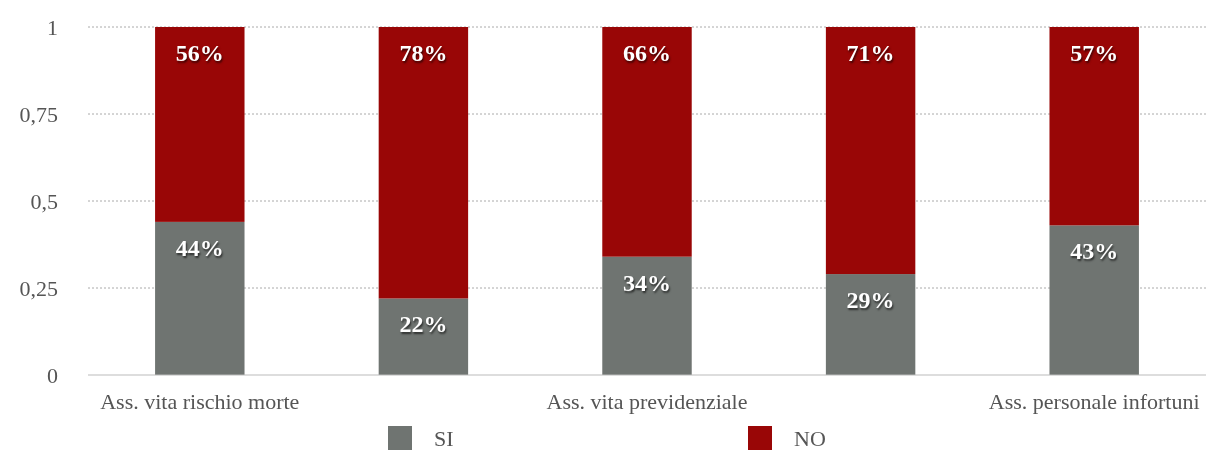 This screenshot has width=1216, height=462. What do you see at coordinates (423, 324) in the screenshot?
I see `data-label: 22%` at bounding box center [423, 324].